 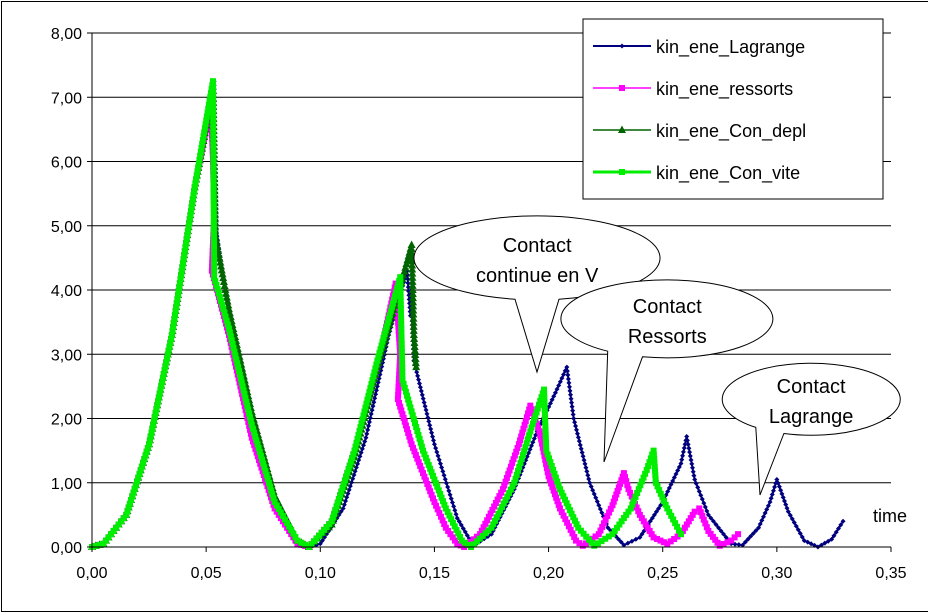 What do you see at coordinates (66, 420) in the screenshot?
I see `tick-label-y: 2,00` at bounding box center [66, 420].